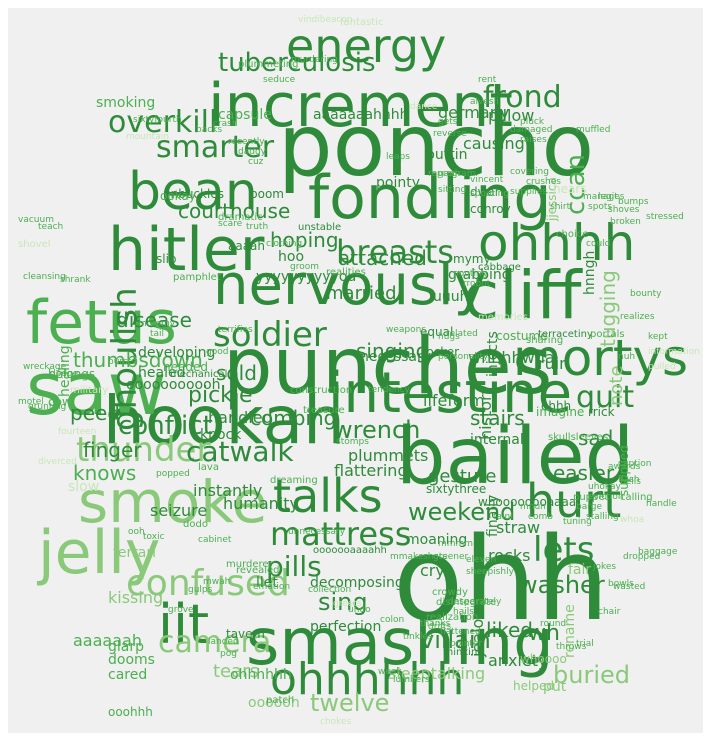 The height and width of the screenshot is (743, 711). Describe the element at coordinates (494, 143) in the screenshot. I see `word-causing: causing` at that location.